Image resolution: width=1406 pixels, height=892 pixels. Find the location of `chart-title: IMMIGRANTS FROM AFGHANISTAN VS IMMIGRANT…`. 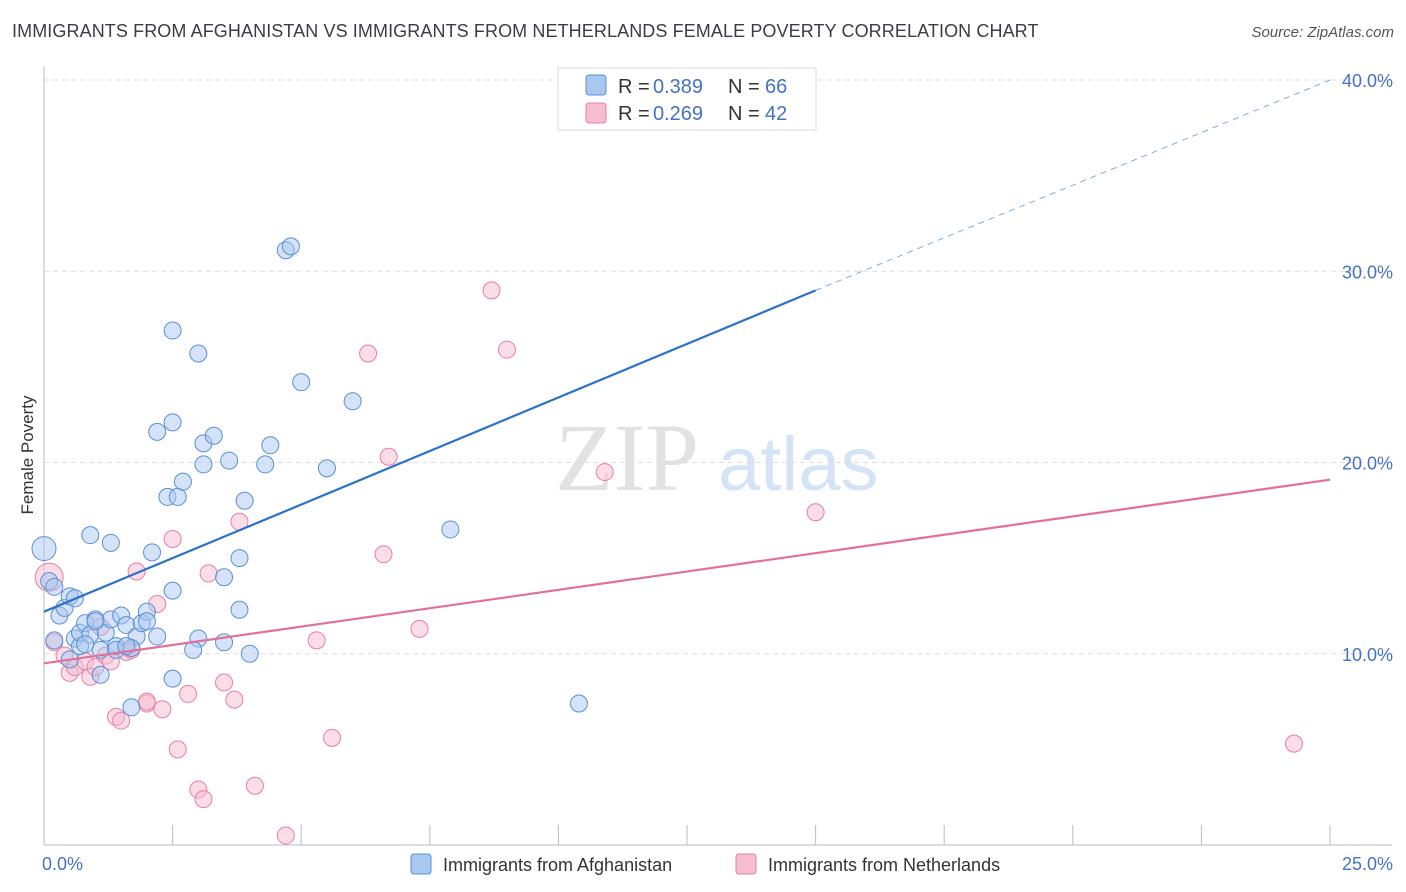

chart-title: IMMIGRANTS FROM AFGHANISTAN VS IMMIGRANT… is located at coordinates (525, 31).